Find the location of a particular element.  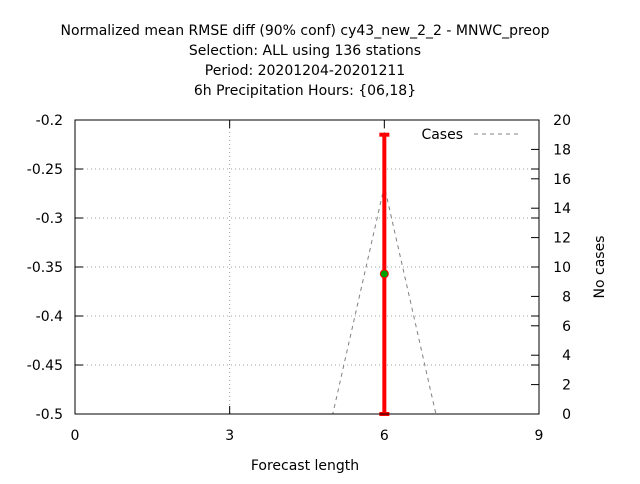

title-line-2: Selection: ALL using 136 stations is located at coordinates (305, 51).